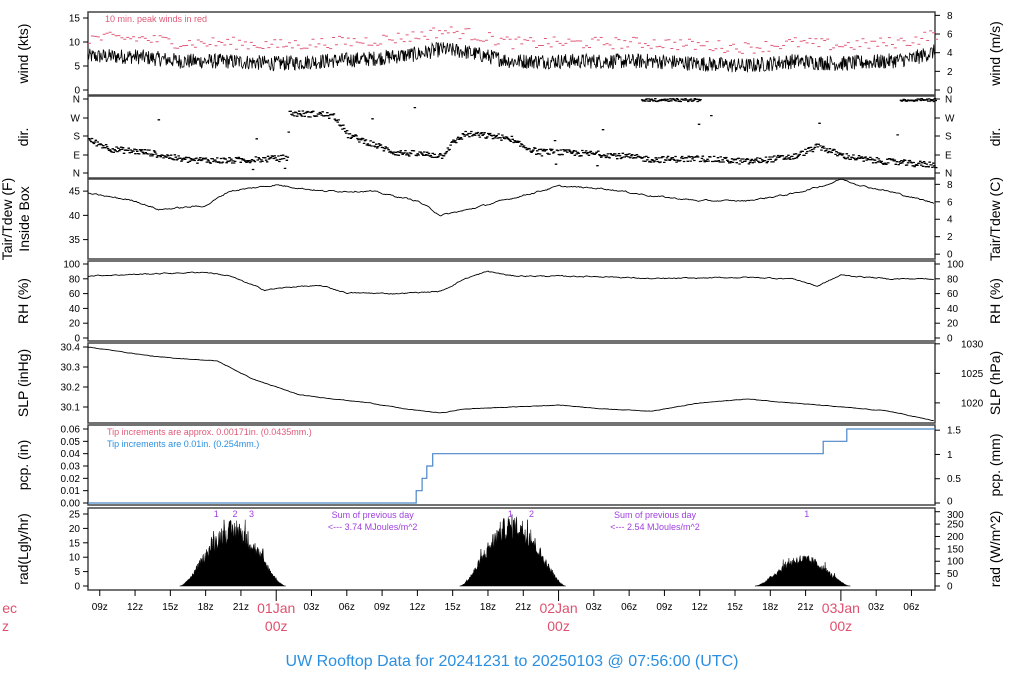 The height and width of the screenshot is (700, 1024). I want to click on slp-tick-label: 30.2, so click(71, 388).